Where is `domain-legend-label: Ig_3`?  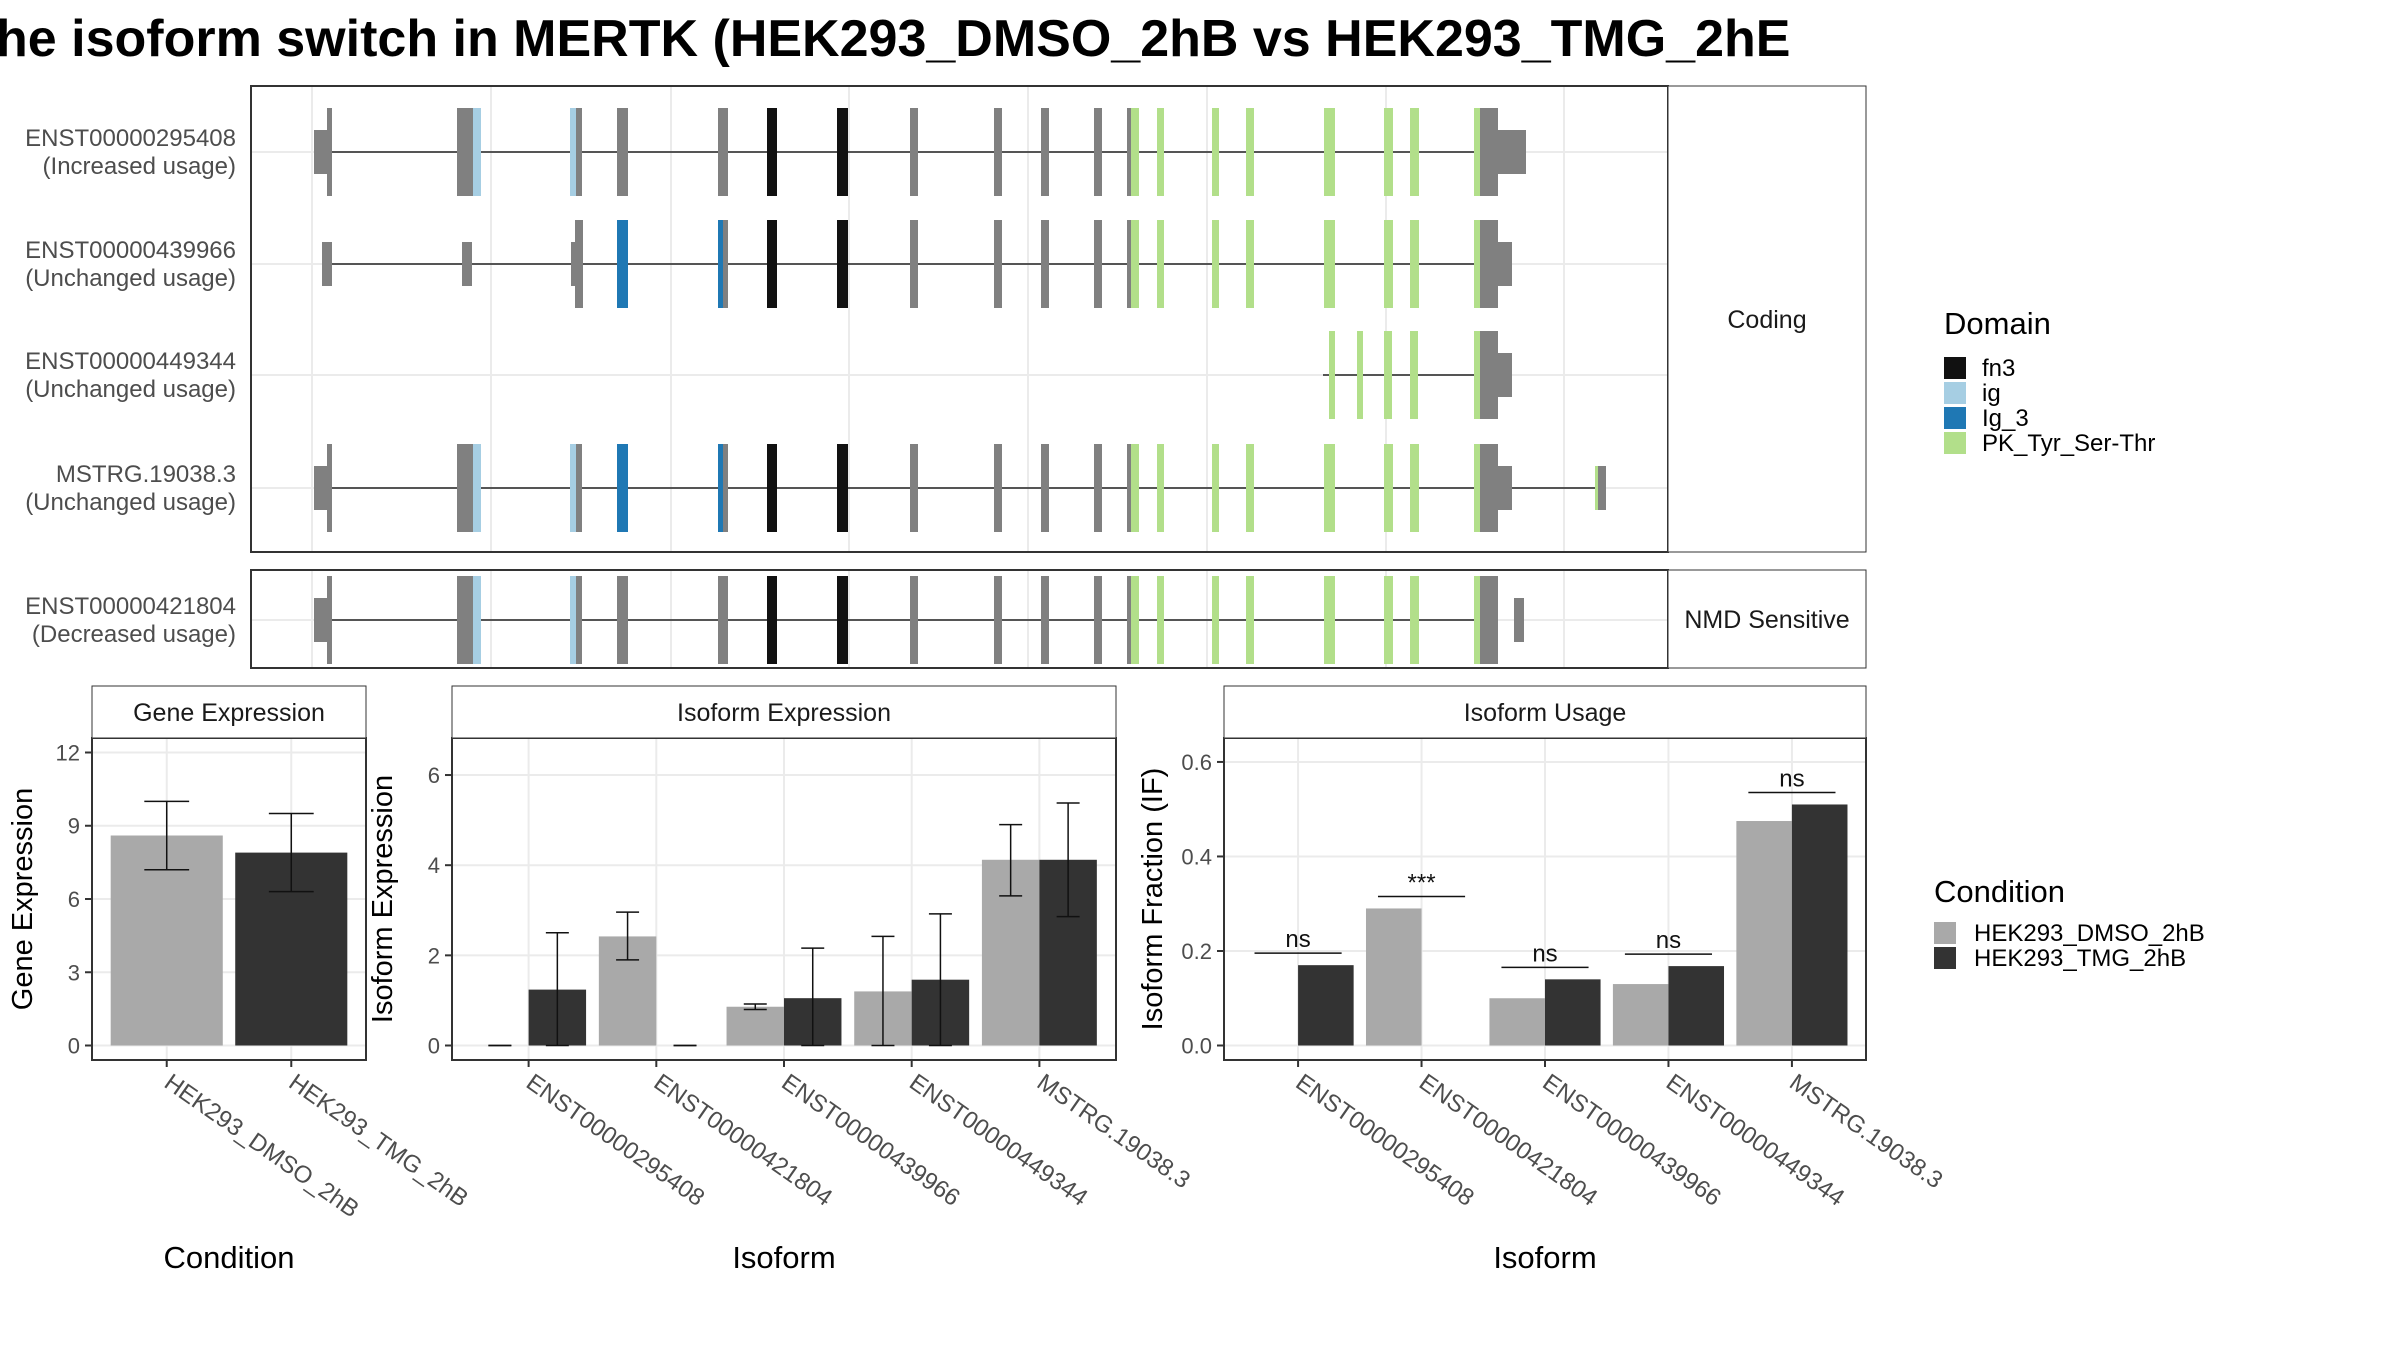 domain-legend-label: Ig_3 is located at coordinates (2005, 418).